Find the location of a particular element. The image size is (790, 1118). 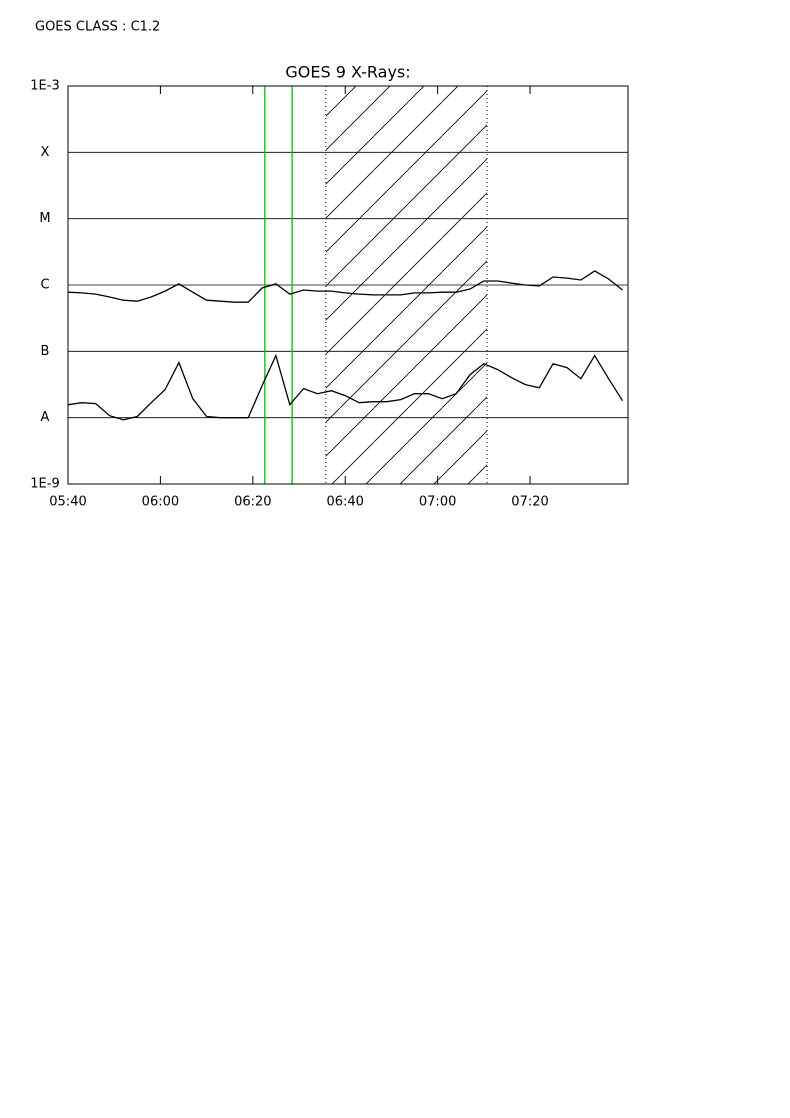

y-tick-label: B is located at coordinates (45, 351).